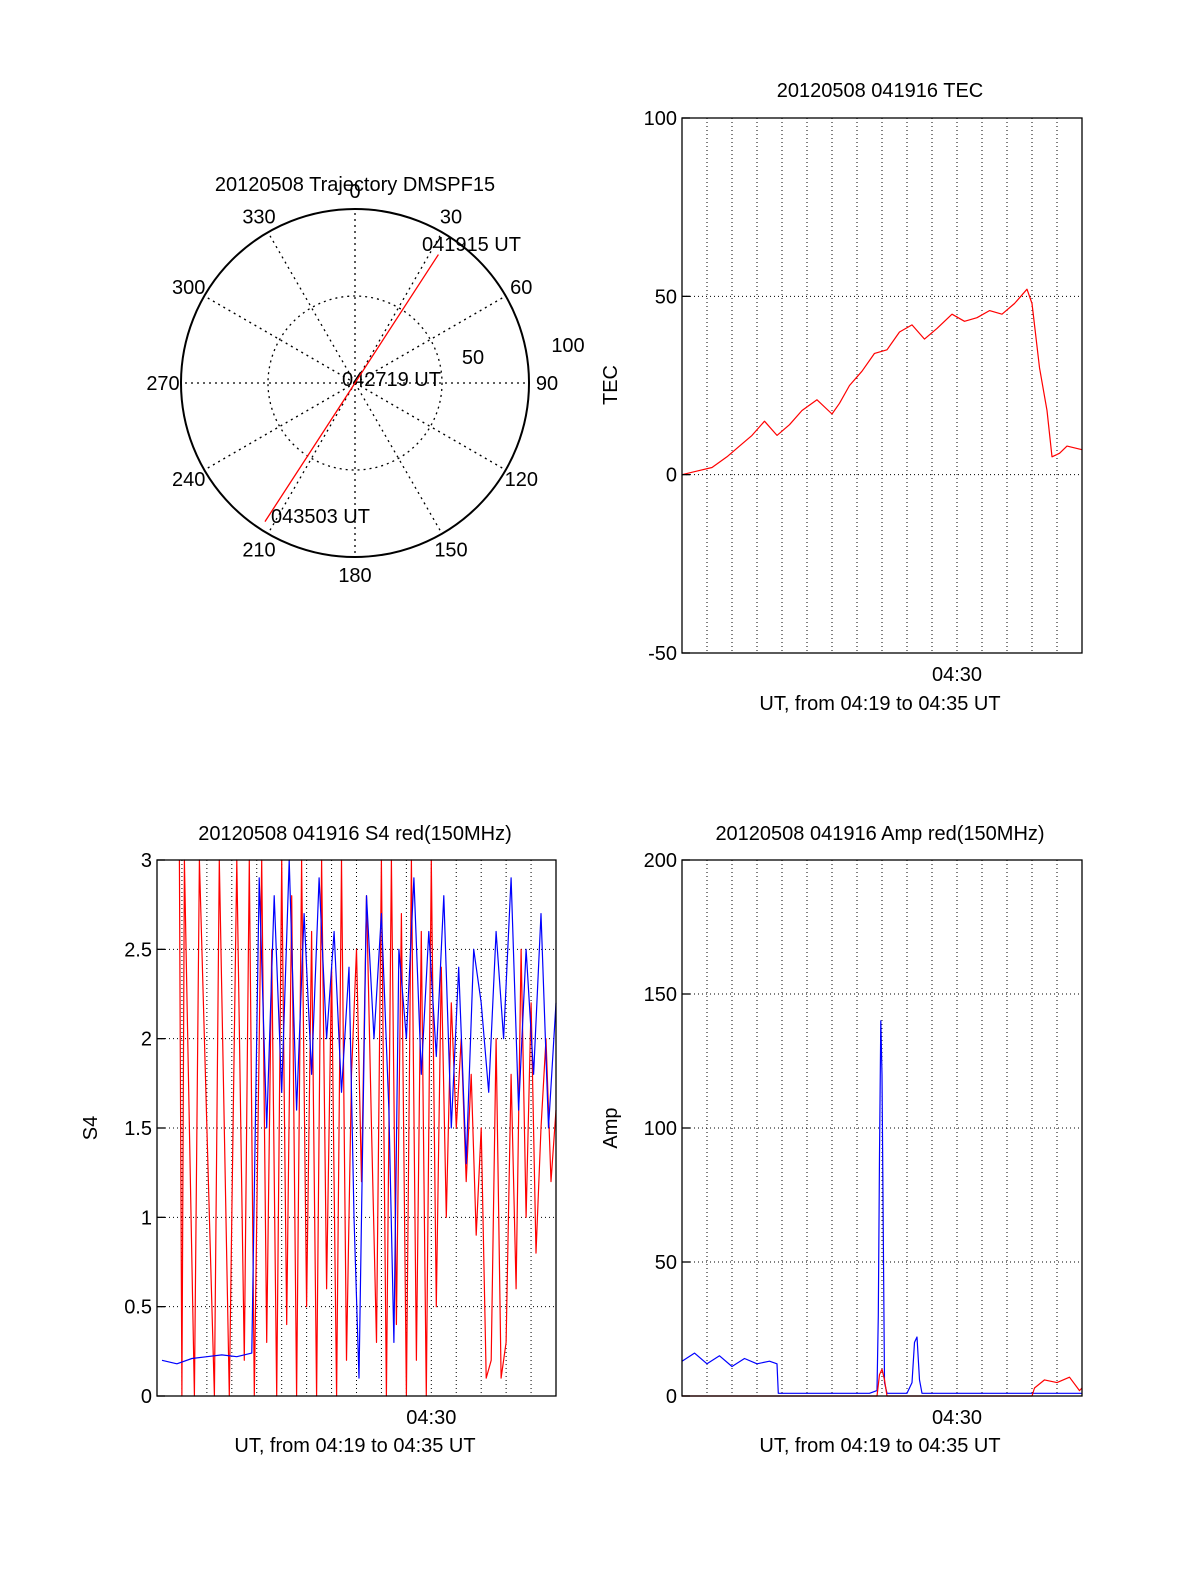  I want to click on s4-y-axis-label: S4, so click(91, 1128).